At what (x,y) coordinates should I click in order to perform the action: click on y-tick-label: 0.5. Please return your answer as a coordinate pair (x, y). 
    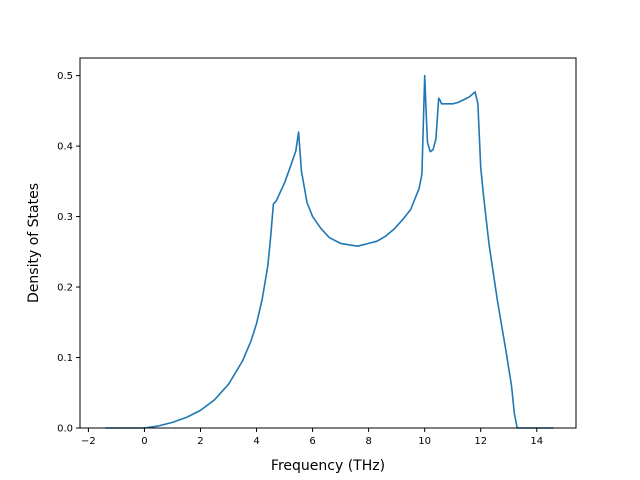
    Looking at the image, I should click on (65, 76).